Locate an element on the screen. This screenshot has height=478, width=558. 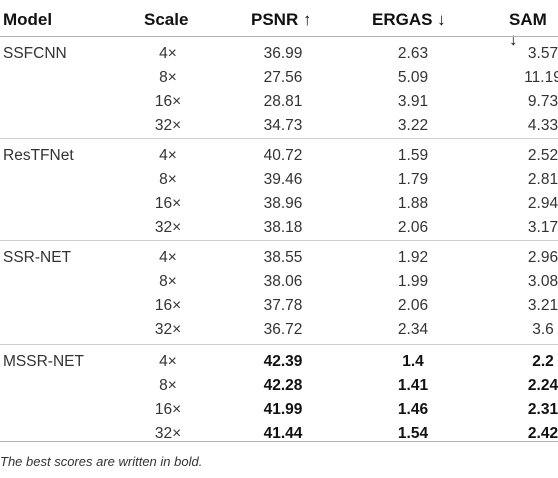
header-psnr: PSNR ↑ is located at coordinates (281, 19).